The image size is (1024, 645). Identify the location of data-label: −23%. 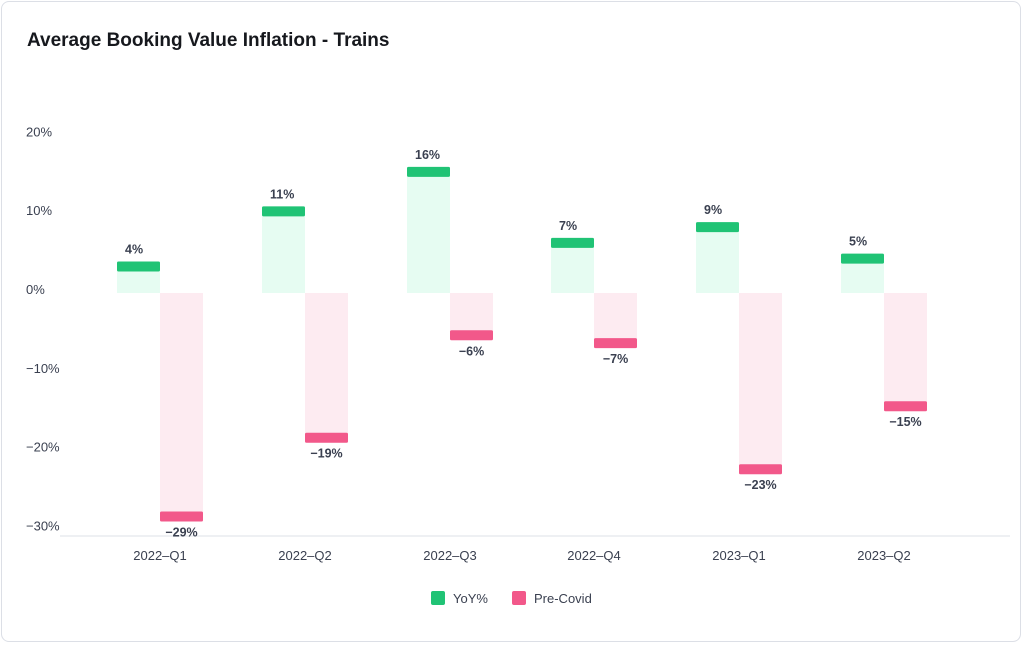
(760, 485).